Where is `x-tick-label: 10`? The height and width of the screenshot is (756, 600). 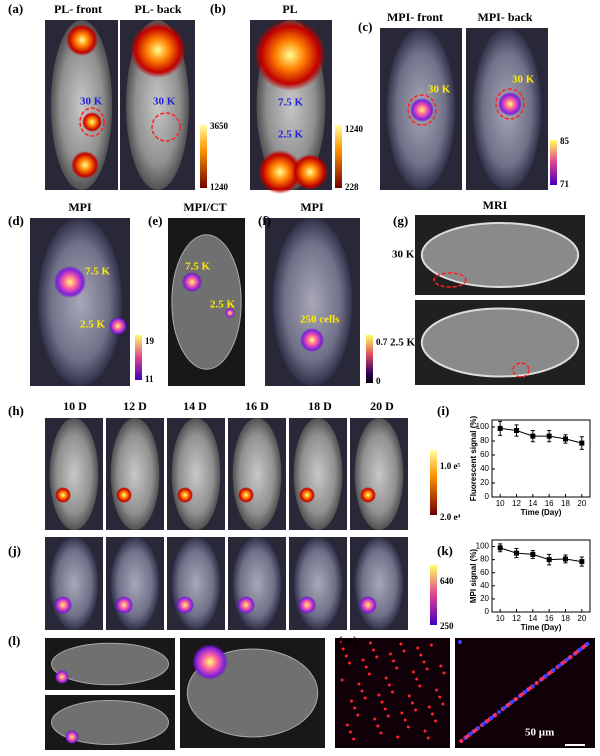 x-tick-label: 10 is located at coordinates (500, 503).